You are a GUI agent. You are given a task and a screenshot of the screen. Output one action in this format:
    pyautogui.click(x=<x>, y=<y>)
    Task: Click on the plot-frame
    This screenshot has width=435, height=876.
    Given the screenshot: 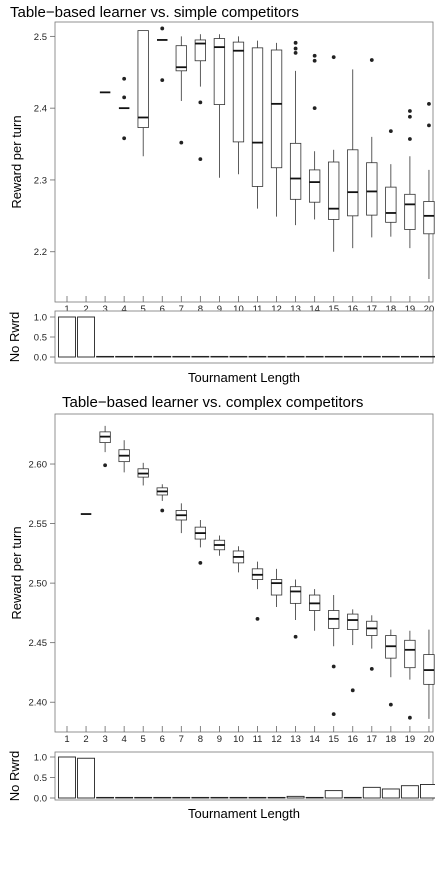 What is the action you would take?
    pyautogui.click(x=244, y=337)
    